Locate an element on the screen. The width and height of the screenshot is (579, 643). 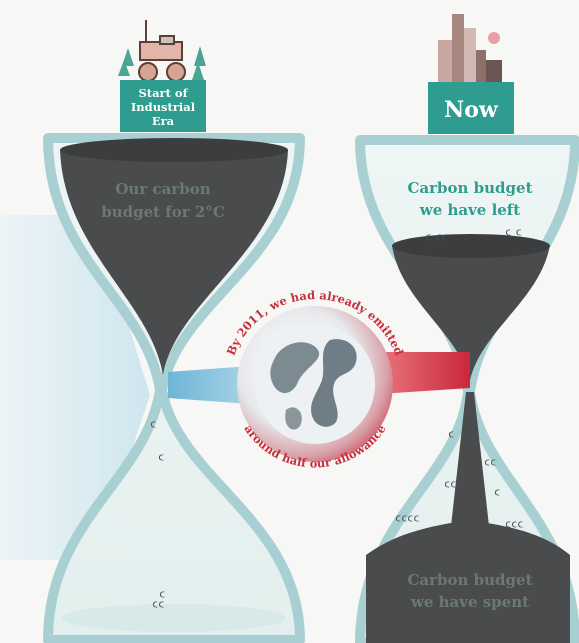
right-bottom-label-line1: Carbon budget is located at coordinates (469, 580).